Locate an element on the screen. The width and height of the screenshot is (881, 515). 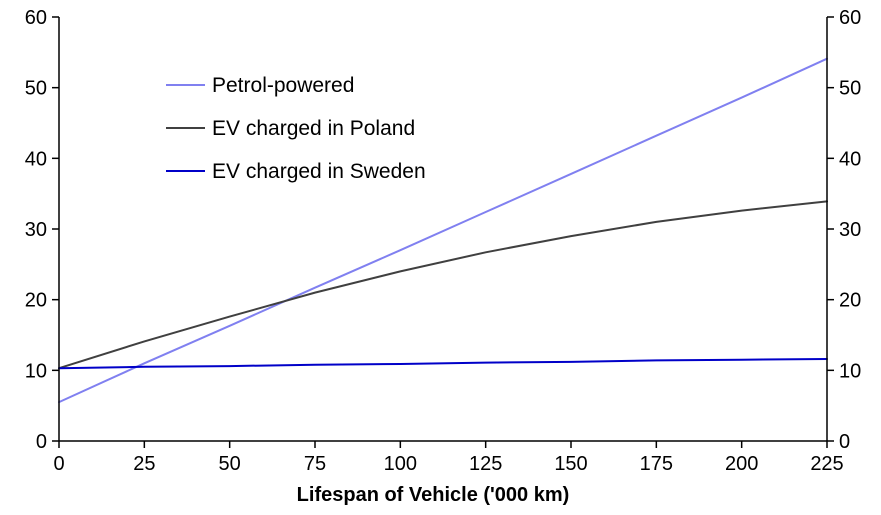
y-tick-label-right: 60 is located at coordinates (850, 18).